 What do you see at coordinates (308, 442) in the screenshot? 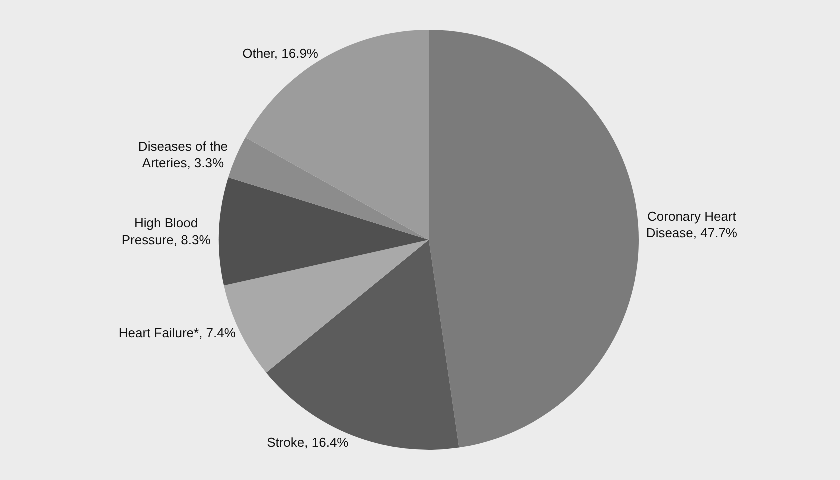
I see `slice-label: Stroke, 16.4%` at bounding box center [308, 442].